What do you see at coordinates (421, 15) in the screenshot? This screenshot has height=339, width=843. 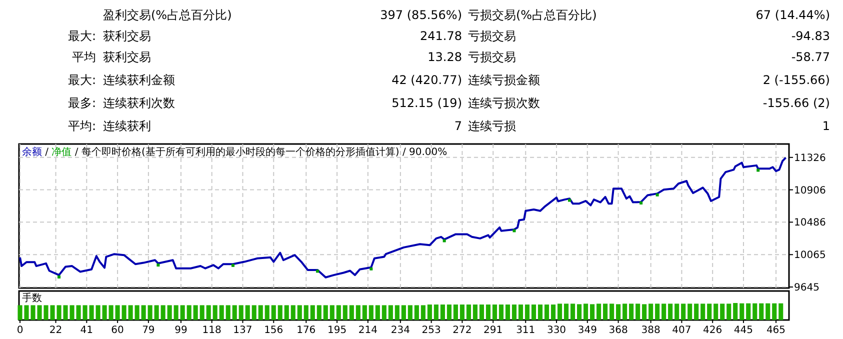 I see `text: 397 (85.56%)` at bounding box center [421, 15].